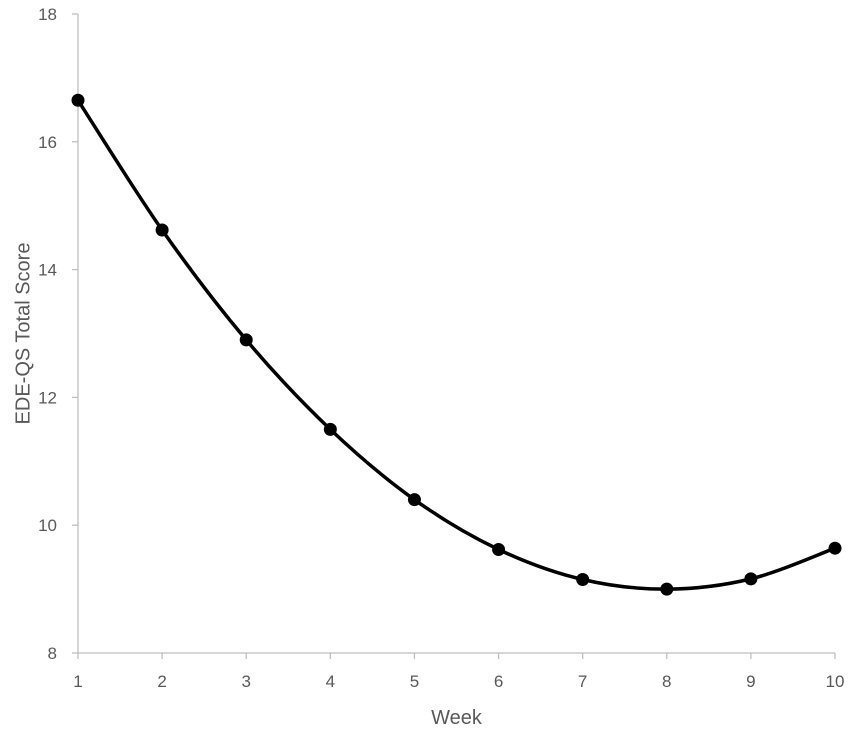  What do you see at coordinates (58, 334) in the screenshot?
I see `y-axis-ticks: 8 10 12 14 16 18` at bounding box center [58, 334].